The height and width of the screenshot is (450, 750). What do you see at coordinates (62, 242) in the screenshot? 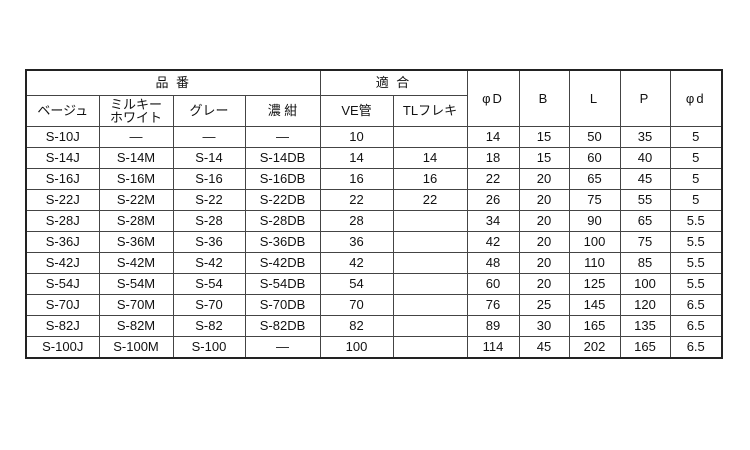
I see `table-cell: S-36J` at bounding box center [62, 242].